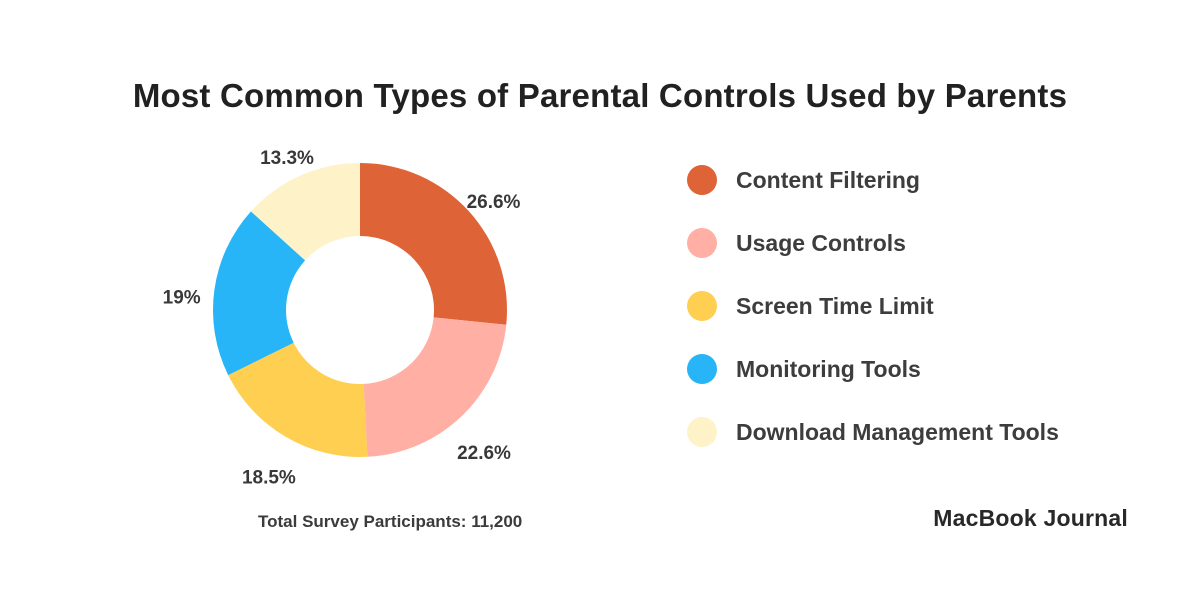  Describe the element at coordinates (182, 298) in the screenshot. I see `segment-value-label-monitoring-tools: 19%` at that location.